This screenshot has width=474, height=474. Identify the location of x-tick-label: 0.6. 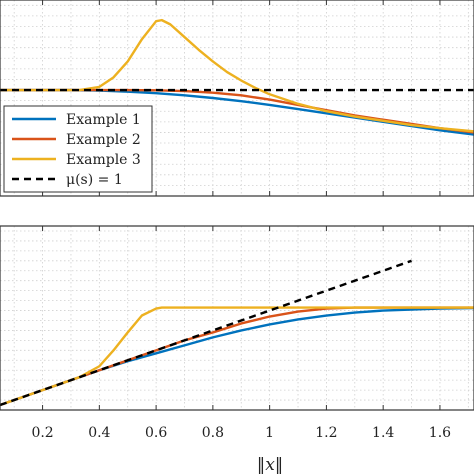
(156, 433).